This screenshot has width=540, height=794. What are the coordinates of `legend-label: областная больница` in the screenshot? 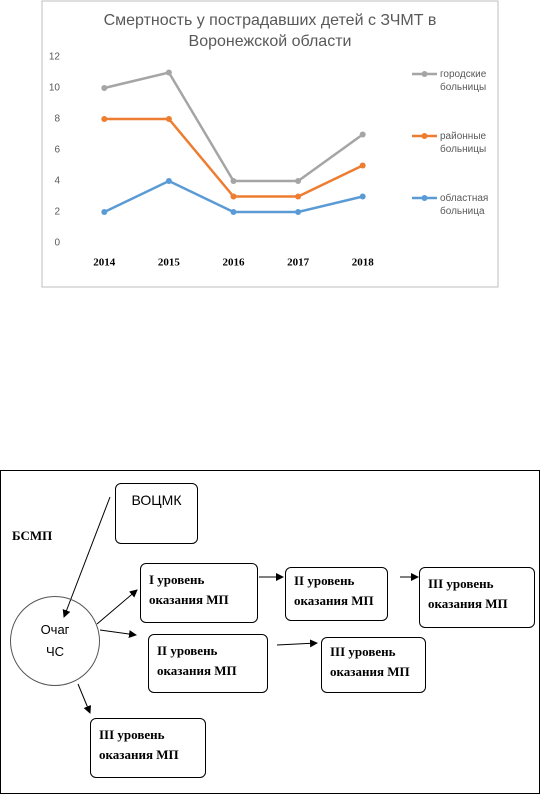 It's located at (464, 205).